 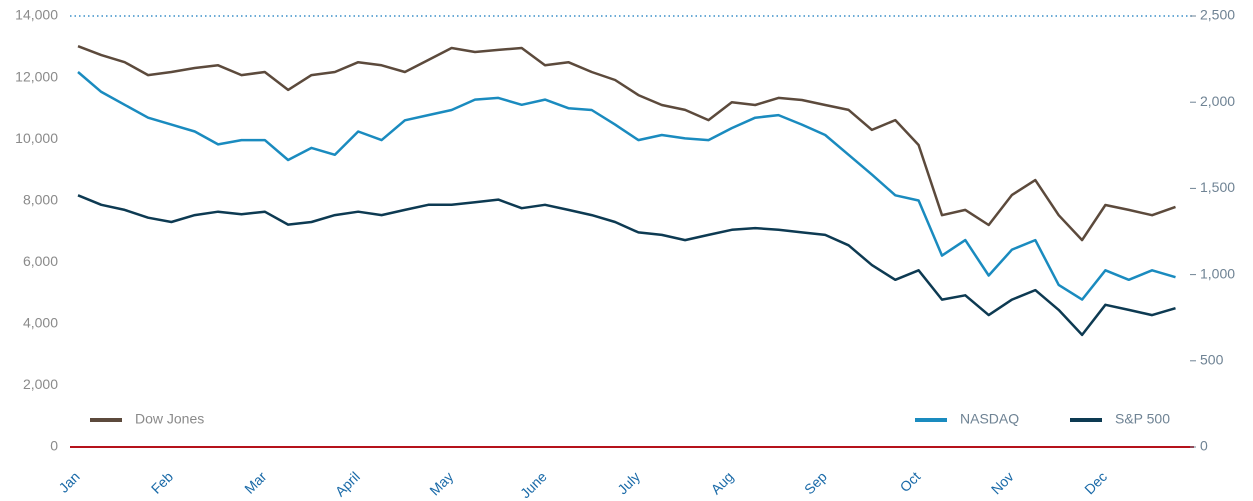 What do you see at coordinates (36, 15) in the screenshot?
I see `y-tick-label: 14,000` at bounding box center [36, 15].